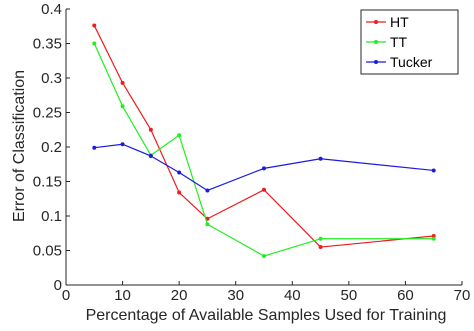 This screenshot has width=474, height=331. I want to click on y-tick-label: 0.15, so click(47, 182).